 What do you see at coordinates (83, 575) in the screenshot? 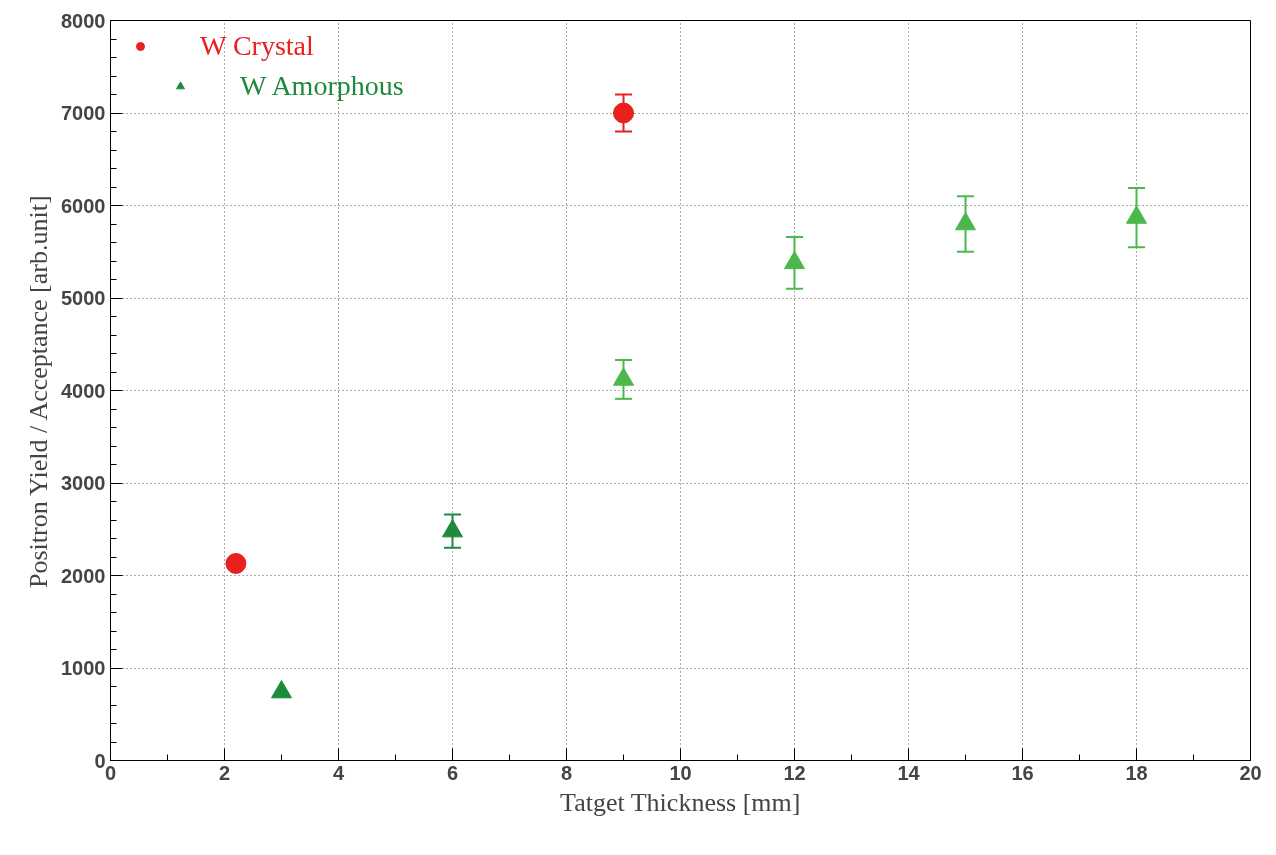
I see `y-tick-label: 2000` at bounding box center [83, 575].